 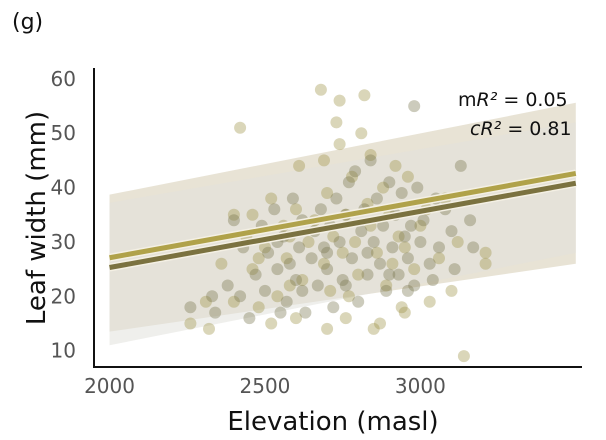 What do you see at coordinates (63, 242) in the screenshot?
I see `y-tick-label: 30` at bounding box center [63, 242].